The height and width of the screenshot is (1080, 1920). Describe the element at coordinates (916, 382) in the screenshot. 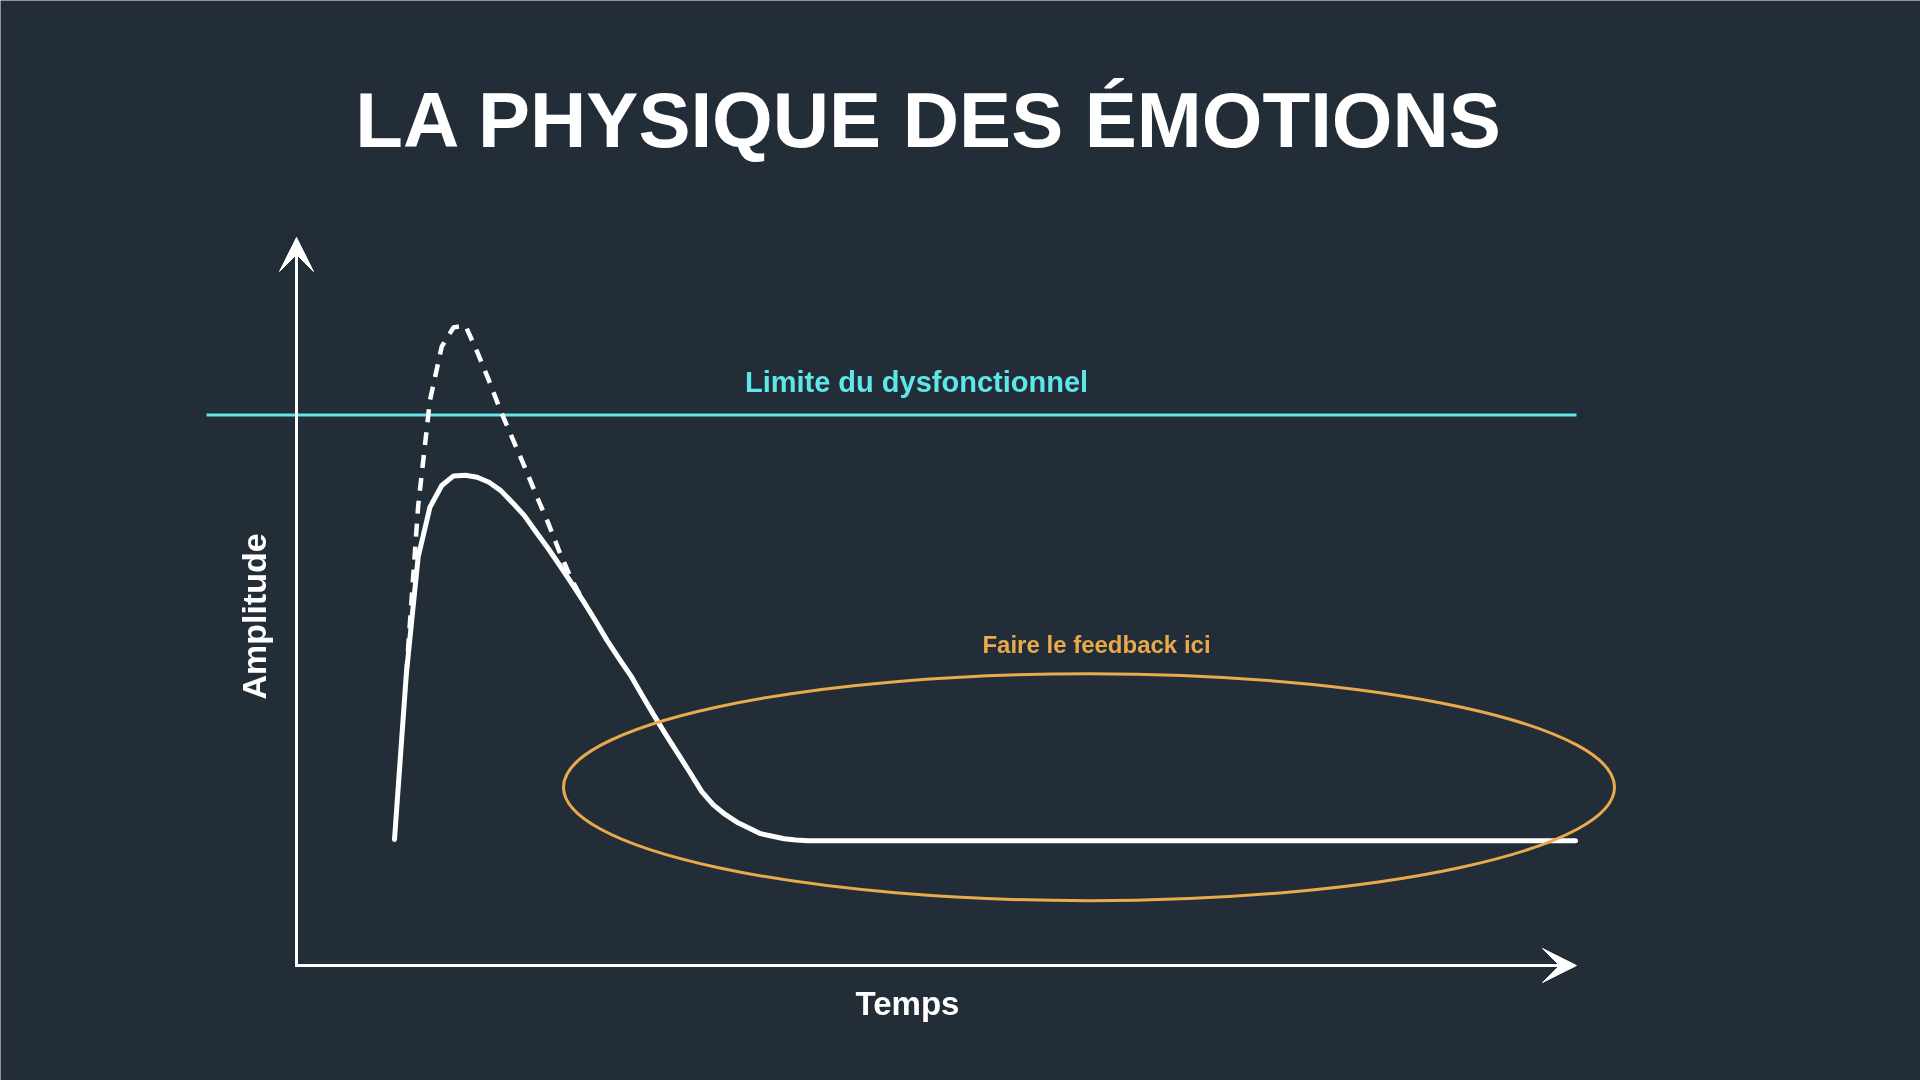

I see `ref-line-label: Limite du dysfonctionnel` at that location.